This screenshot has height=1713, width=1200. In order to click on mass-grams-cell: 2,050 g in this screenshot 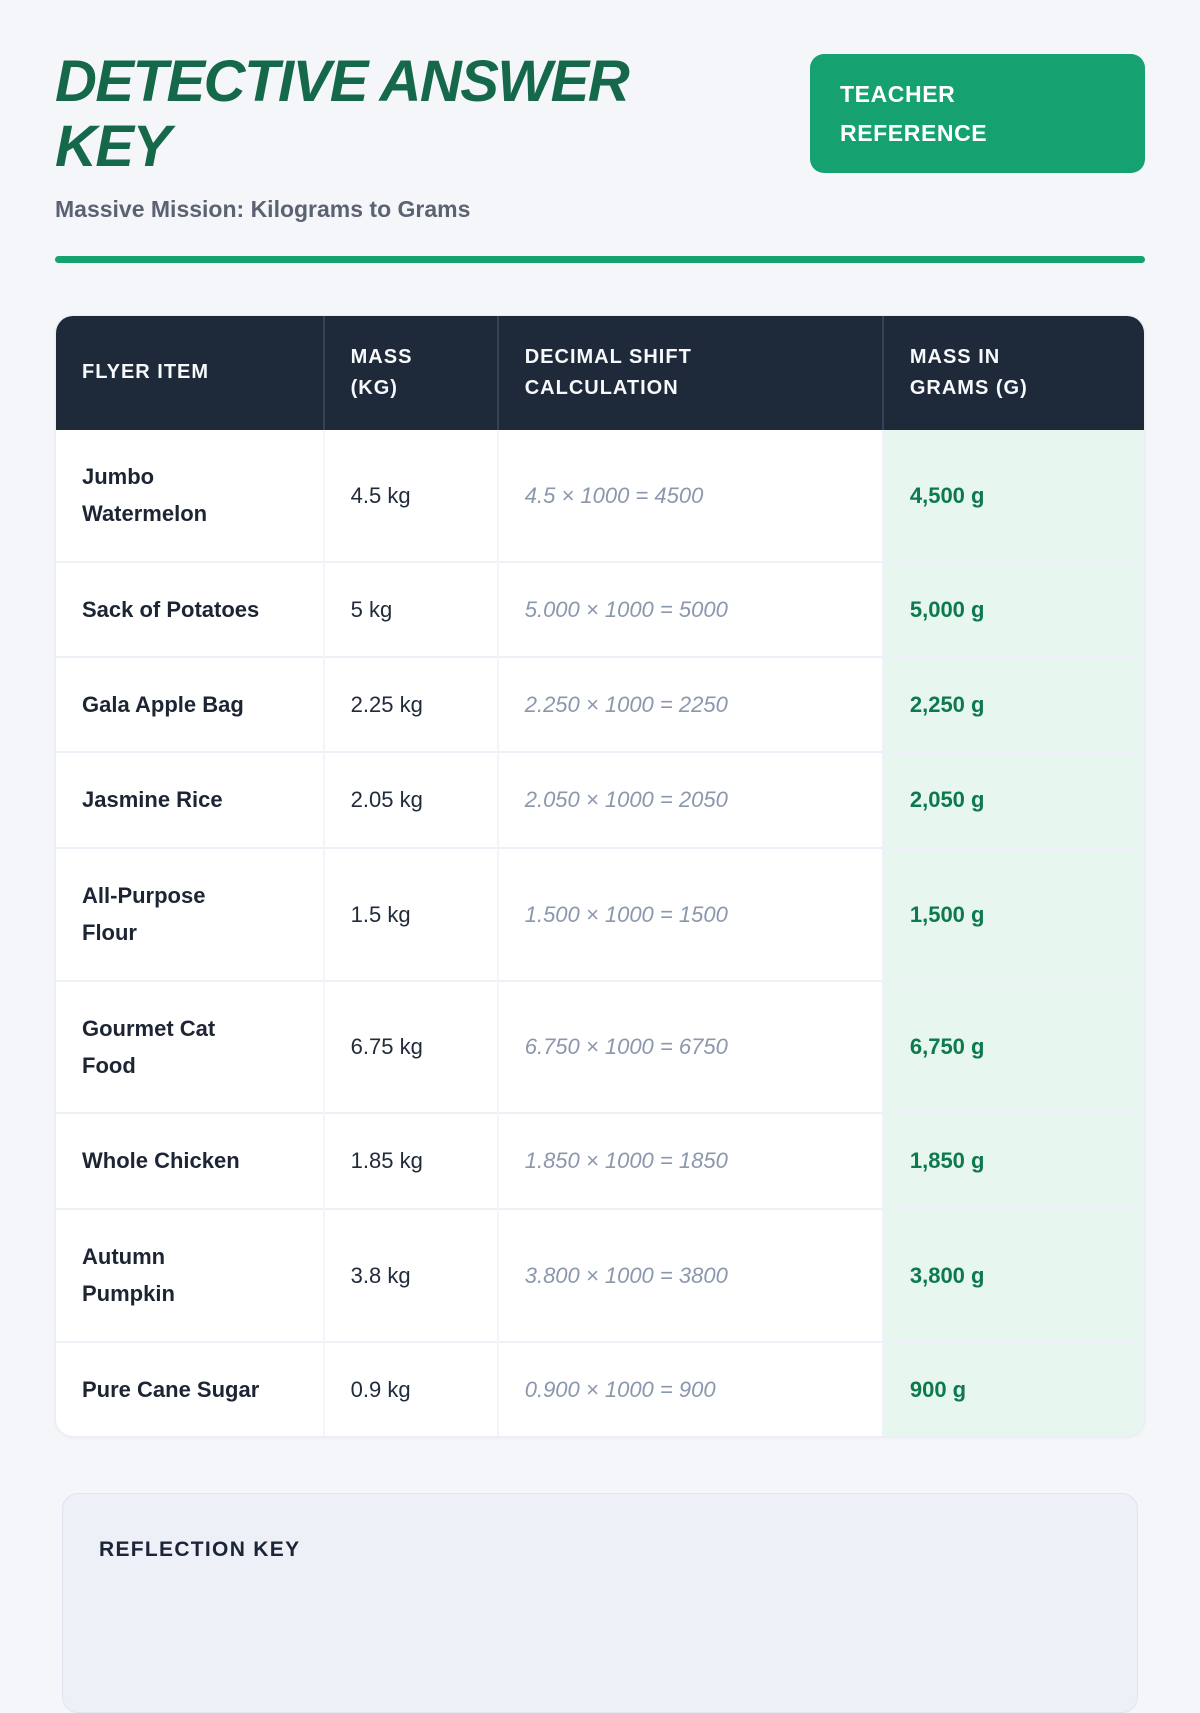, I will do `click(1012, 799)`.